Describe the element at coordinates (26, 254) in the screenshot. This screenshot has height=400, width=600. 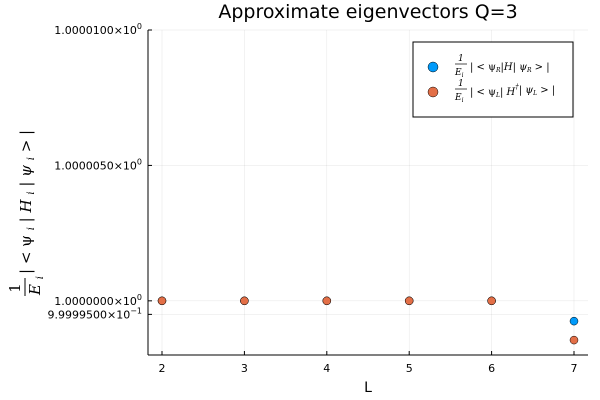
I see `y-label-text-1: | < ψ` at that location.